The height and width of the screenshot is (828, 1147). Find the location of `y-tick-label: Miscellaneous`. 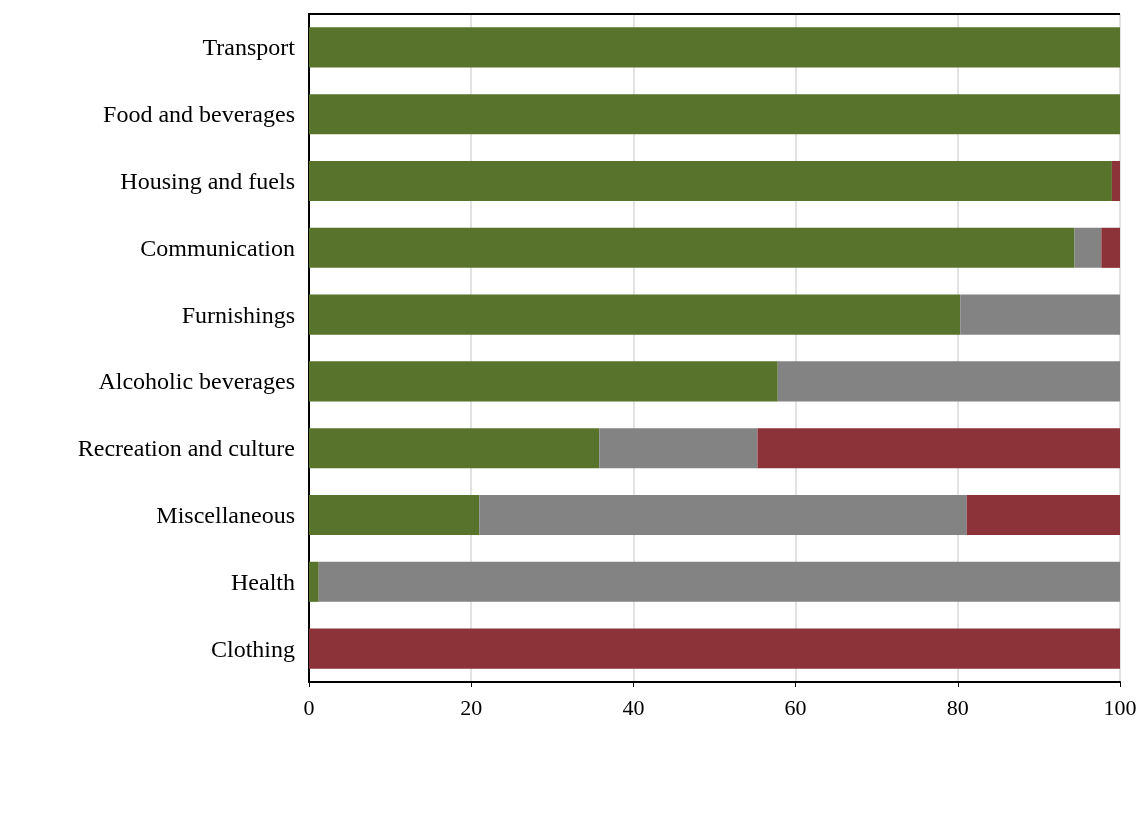

y-tick-label: Miscellaneous is located at coordinates (225, 515).